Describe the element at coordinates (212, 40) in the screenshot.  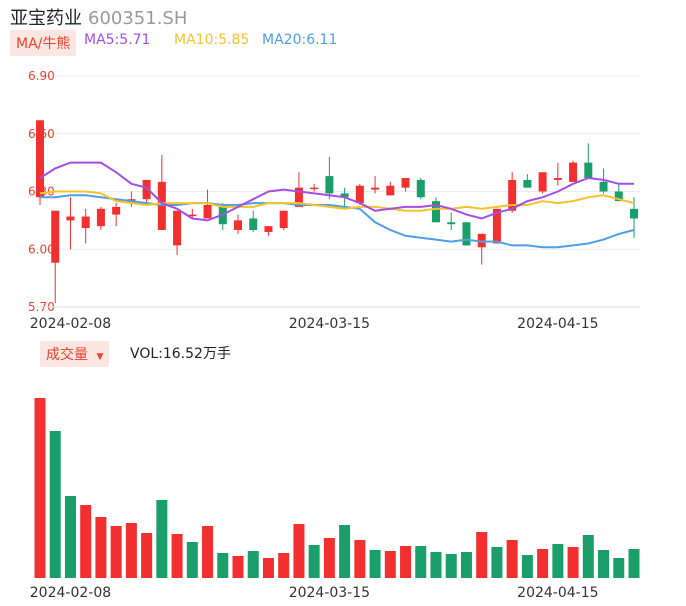
I see `ma10-legend: MA10:5.85` at that location.